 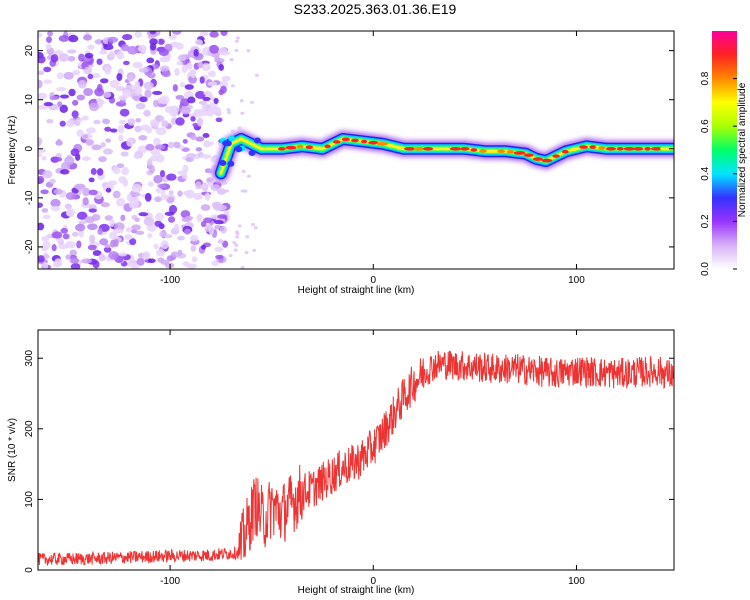 I want to click on snr-x-label: Height of straight line (km), so click(x=356, y=590).